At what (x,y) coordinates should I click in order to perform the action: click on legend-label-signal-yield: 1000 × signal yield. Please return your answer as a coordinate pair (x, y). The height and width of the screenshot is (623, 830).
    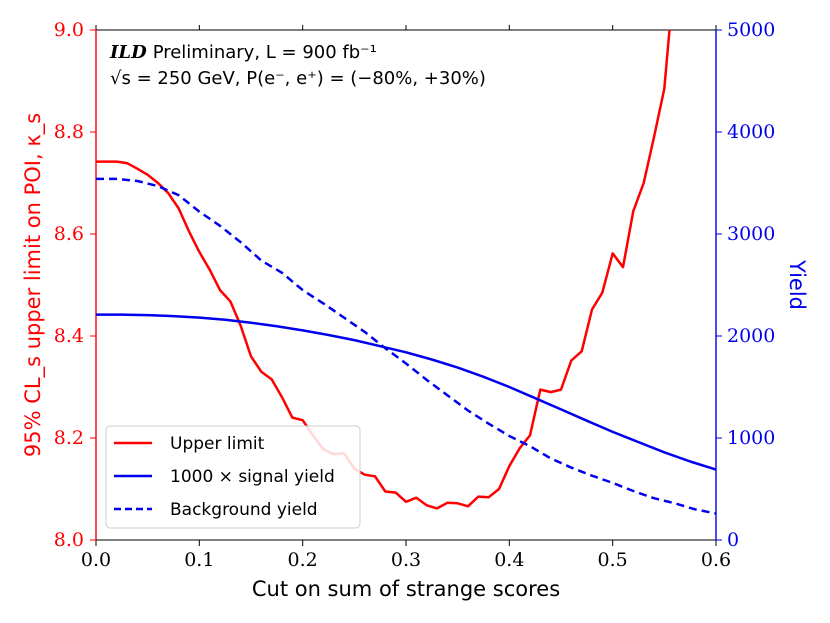
    Looking at the image, I should click on (252, 477).